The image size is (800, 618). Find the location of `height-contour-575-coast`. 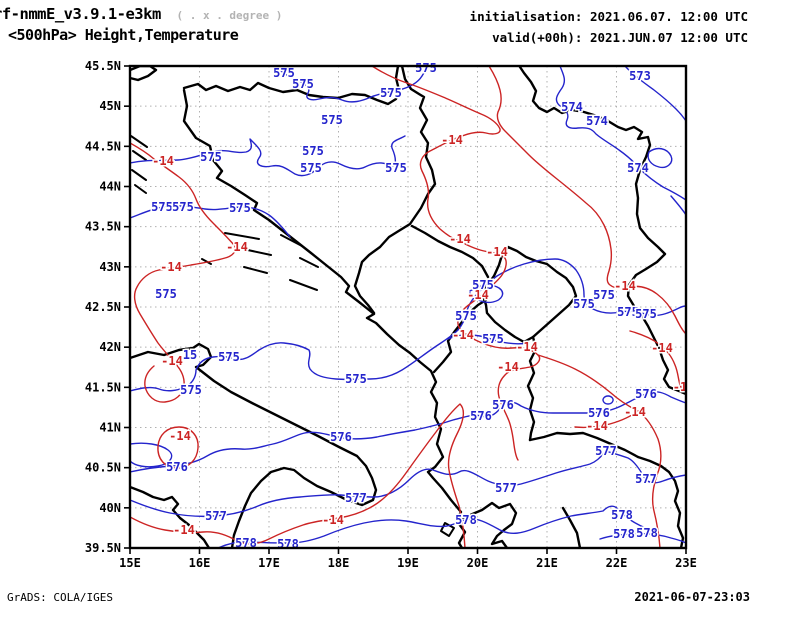

height-contour-575-coast is located at coordinates (210, 221).